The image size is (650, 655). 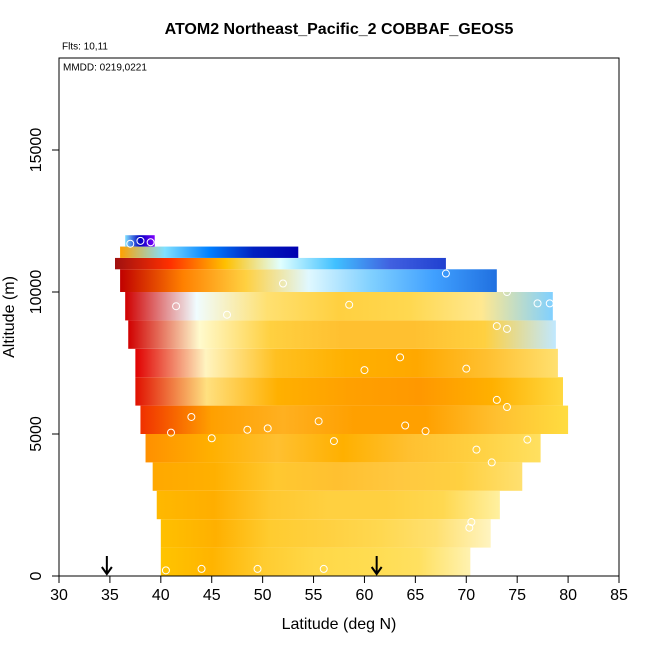 What do you see at coordinates (339, 624) in the screenshot?
I see `x-axis-label: Latitude (deg N)` at bounding box center [339, 624].